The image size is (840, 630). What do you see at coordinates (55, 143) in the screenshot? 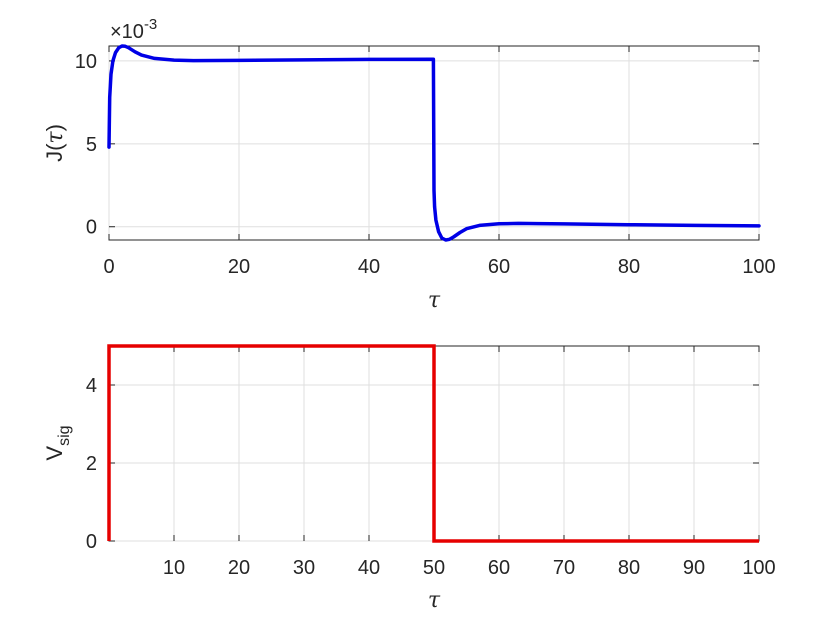
I see `y-axis-label-top: J(τ)` at bounding box center [55, 143].